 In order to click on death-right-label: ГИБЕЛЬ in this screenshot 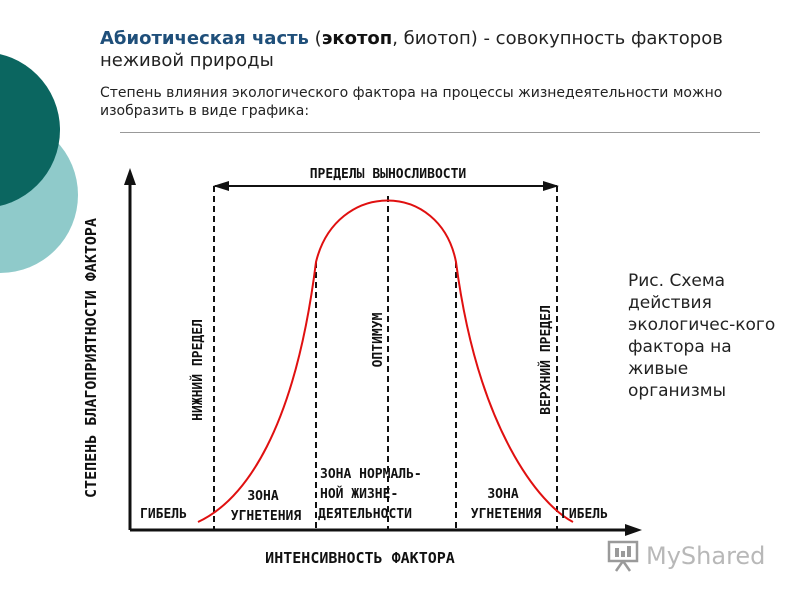, I will do `click(584, 514)`.